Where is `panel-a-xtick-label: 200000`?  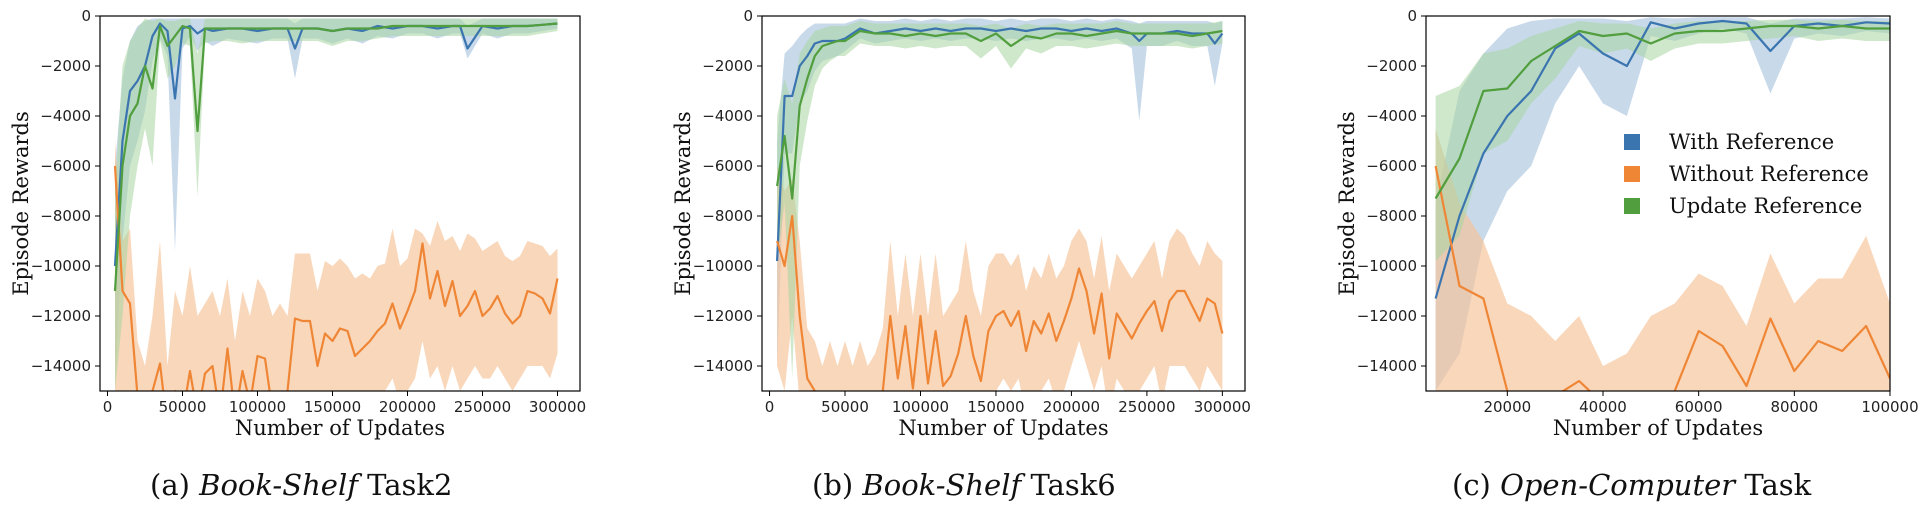
panel-a-xtick-label: 200000 is located at coordinates (407, 407).